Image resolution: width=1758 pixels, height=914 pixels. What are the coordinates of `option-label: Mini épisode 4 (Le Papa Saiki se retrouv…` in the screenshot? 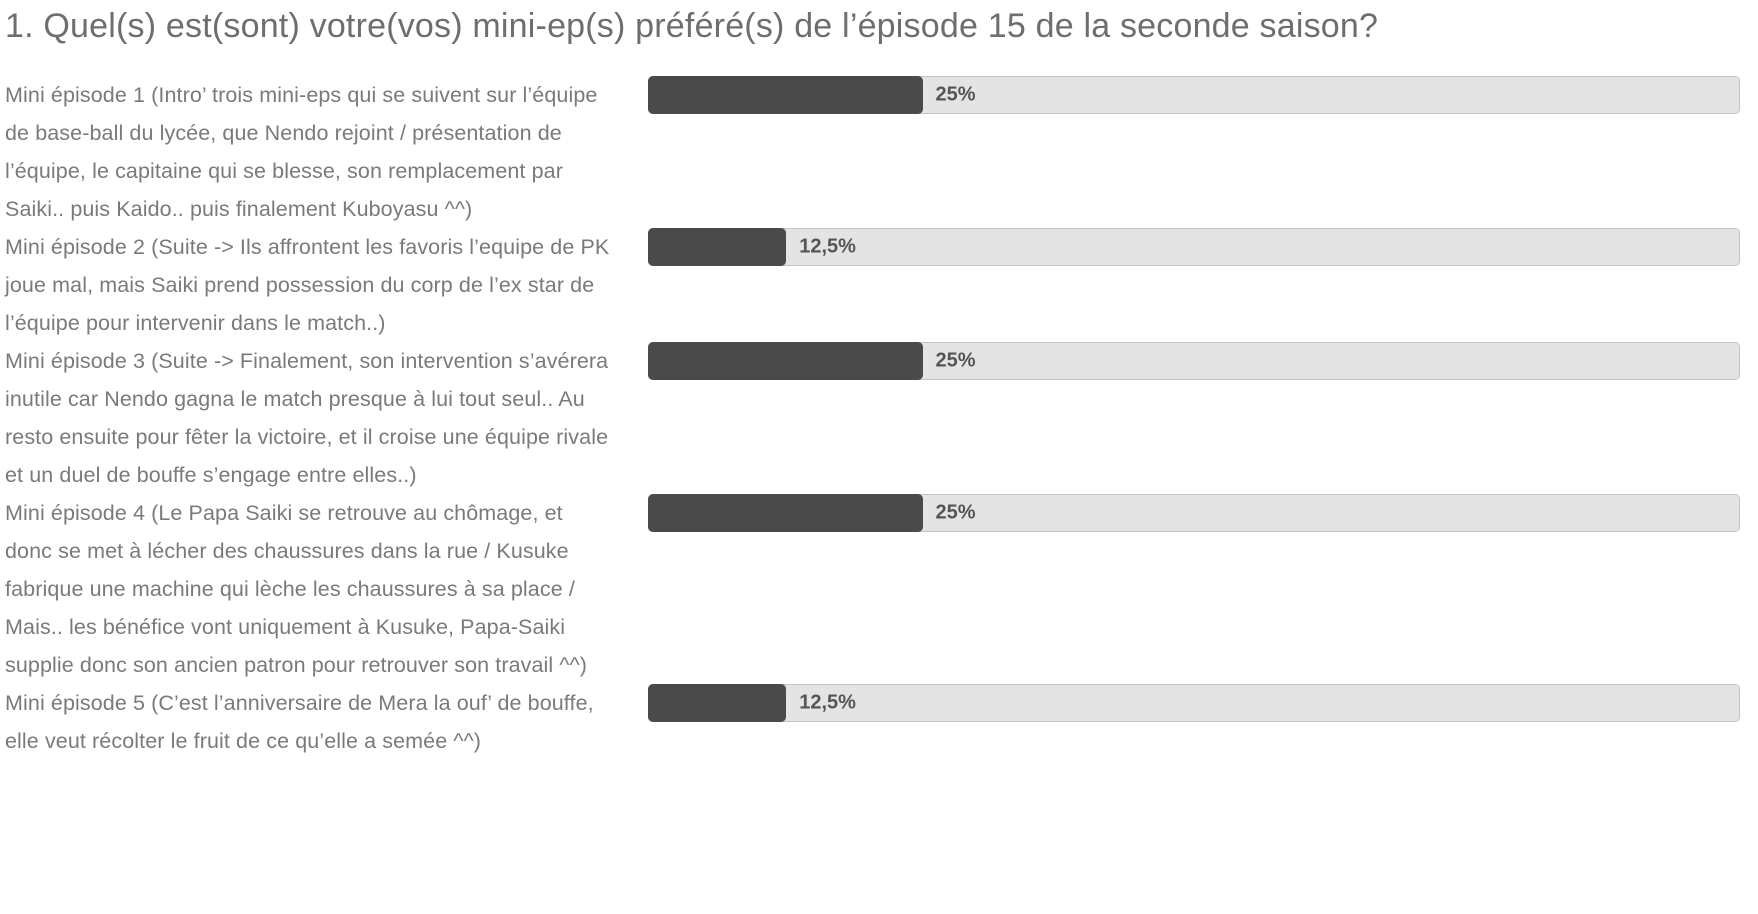 It's located at (296, 589).